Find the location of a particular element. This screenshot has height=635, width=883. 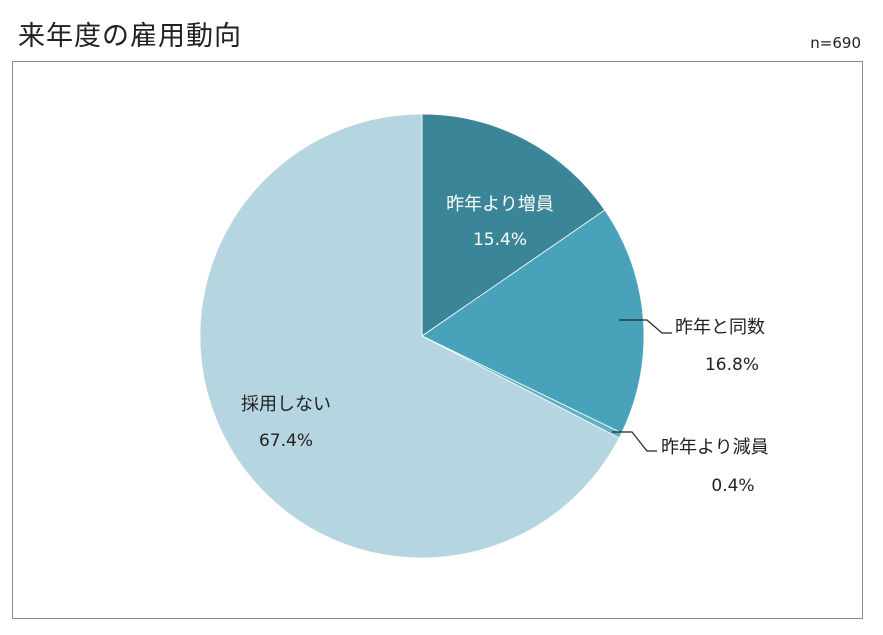

slice-label-2: 昨年より減員 is located at coordinates (715, 447).